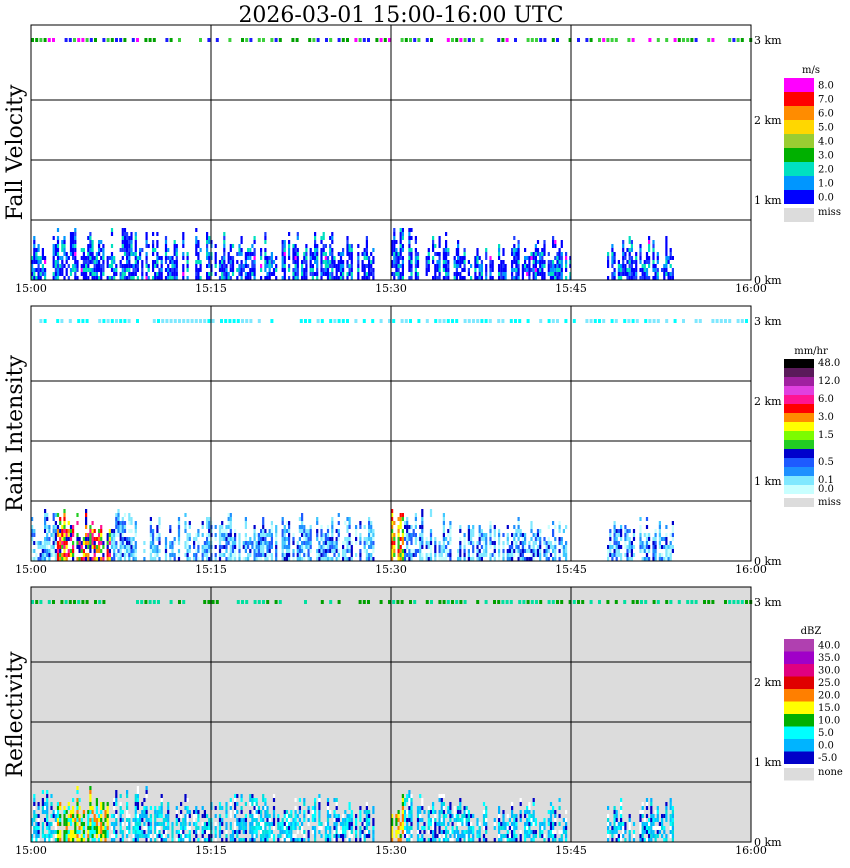 The width and height of the screenshot is (850, 868). What do you see at coordinates (799, 127) in the screenshot?
I see `colorbar-swatch` at bounding box center [799, 127].